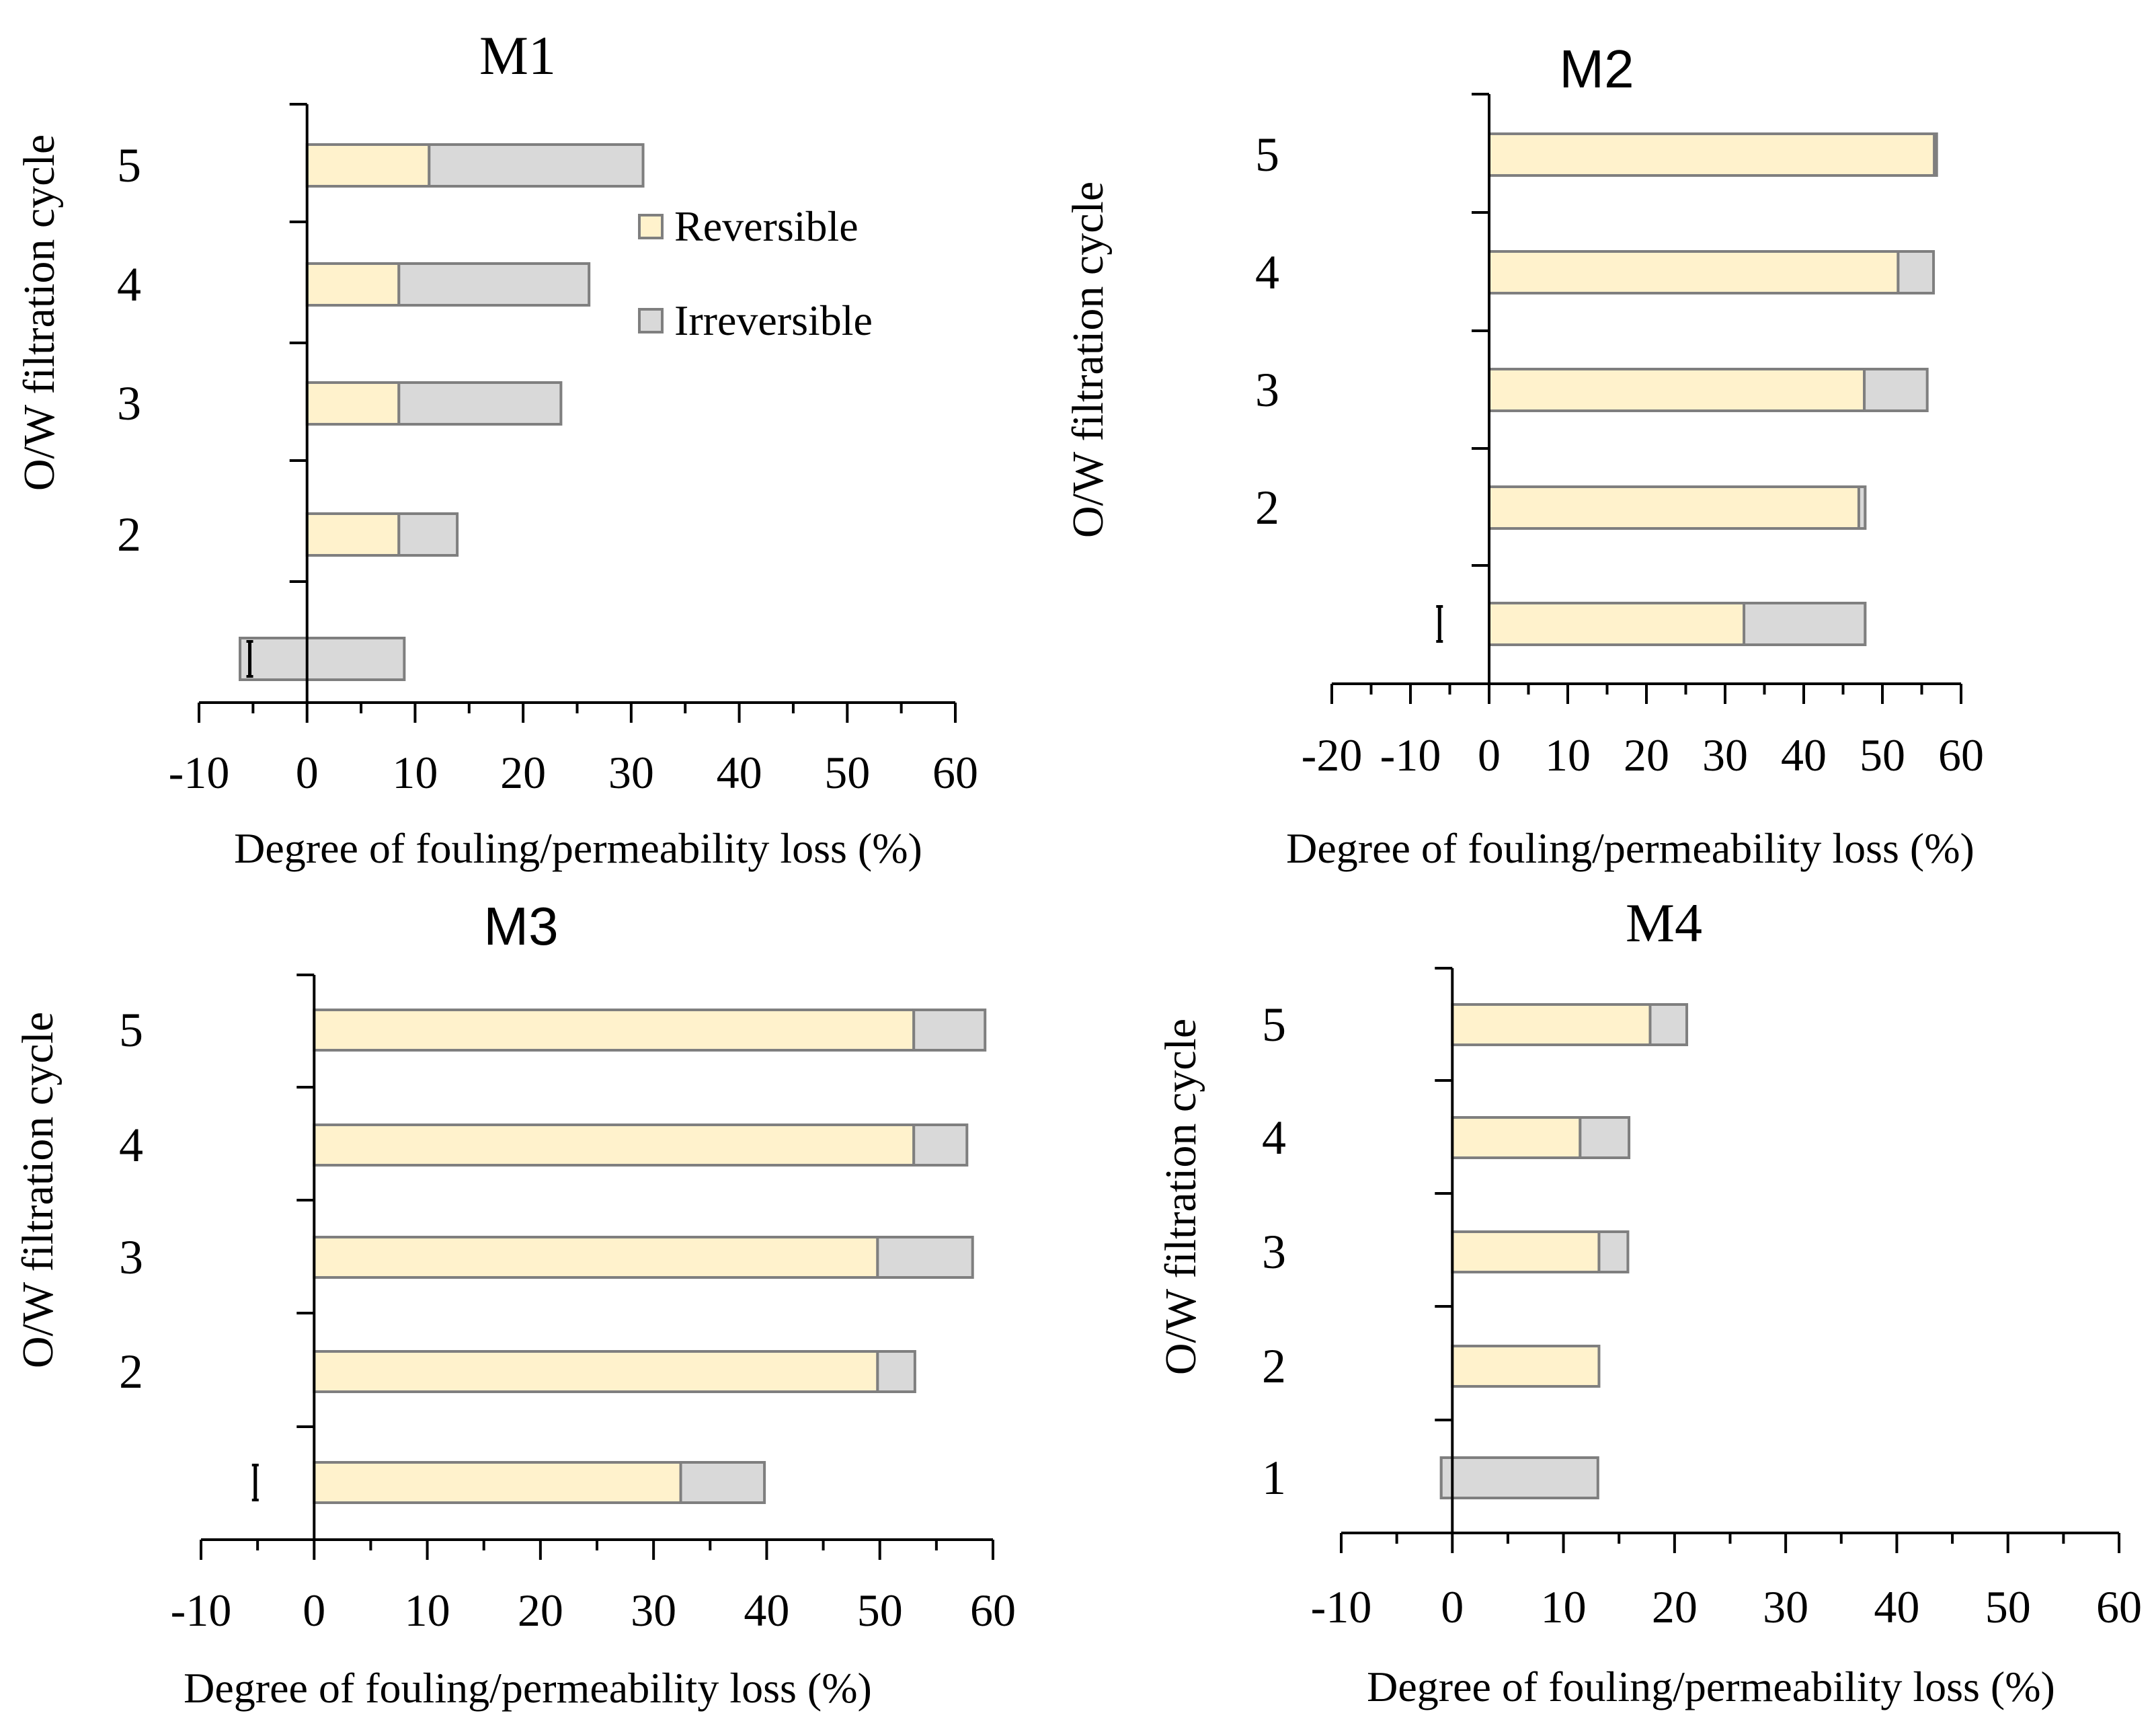  Describe the element at coordinates (1664, 922) in the screenshot. I see `chart-title: M4` at that location.